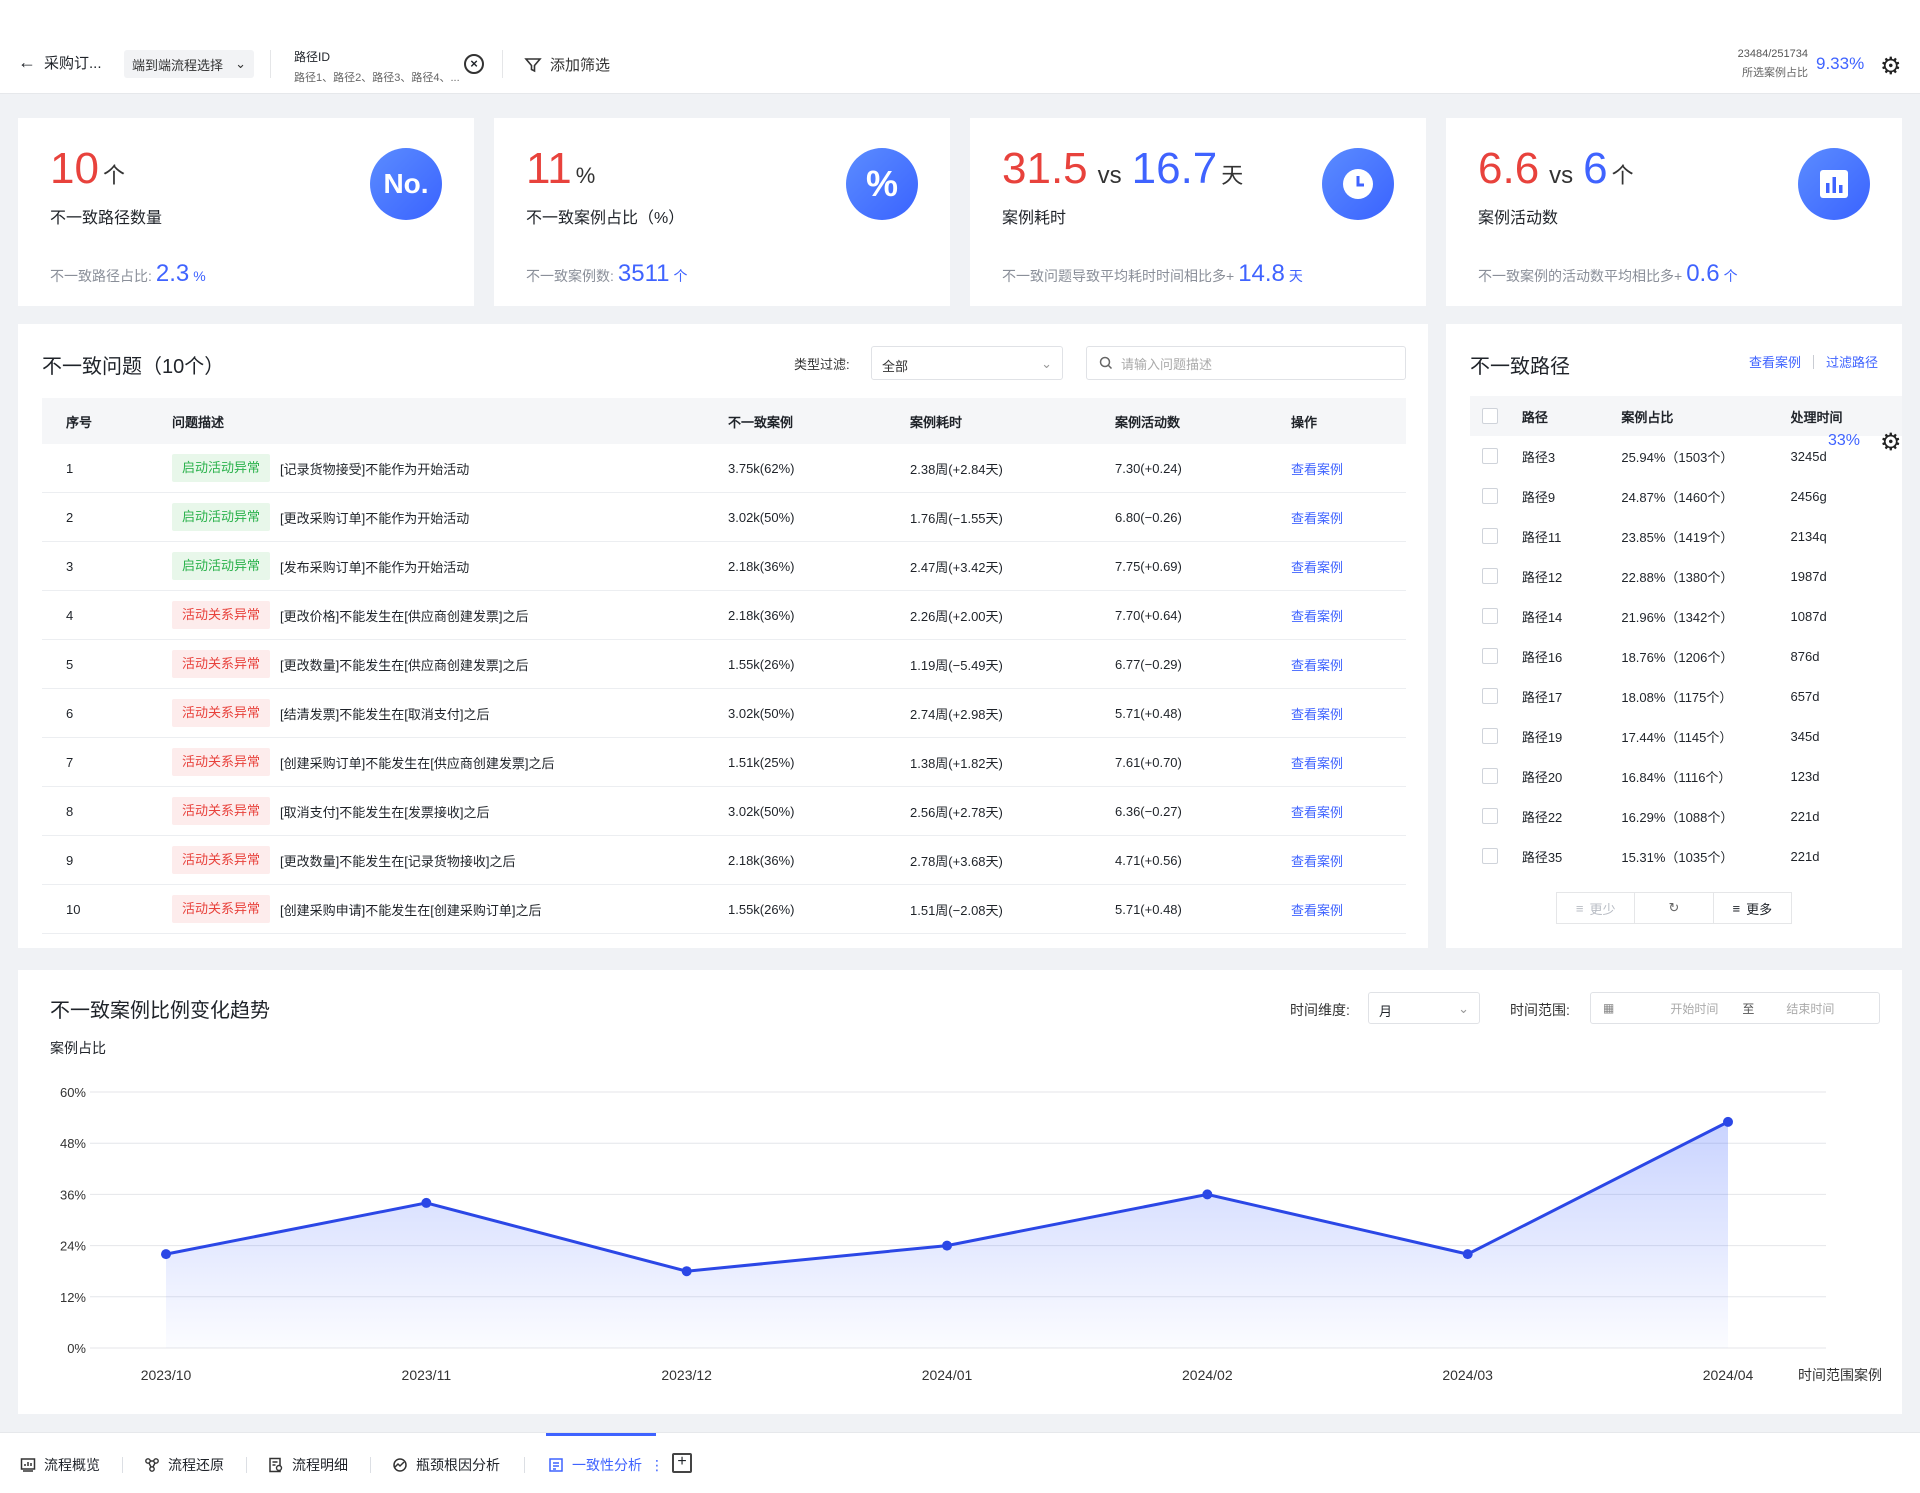 This screenshot has height=1493, width=1920. I want to click on issue-acts: 5.71(+0.48), so click(1148, 909).